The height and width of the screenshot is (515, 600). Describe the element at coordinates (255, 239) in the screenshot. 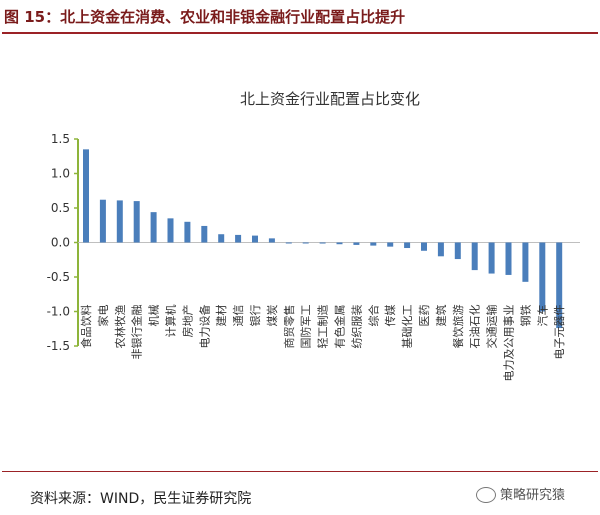

I see `bar-银行` at that location.